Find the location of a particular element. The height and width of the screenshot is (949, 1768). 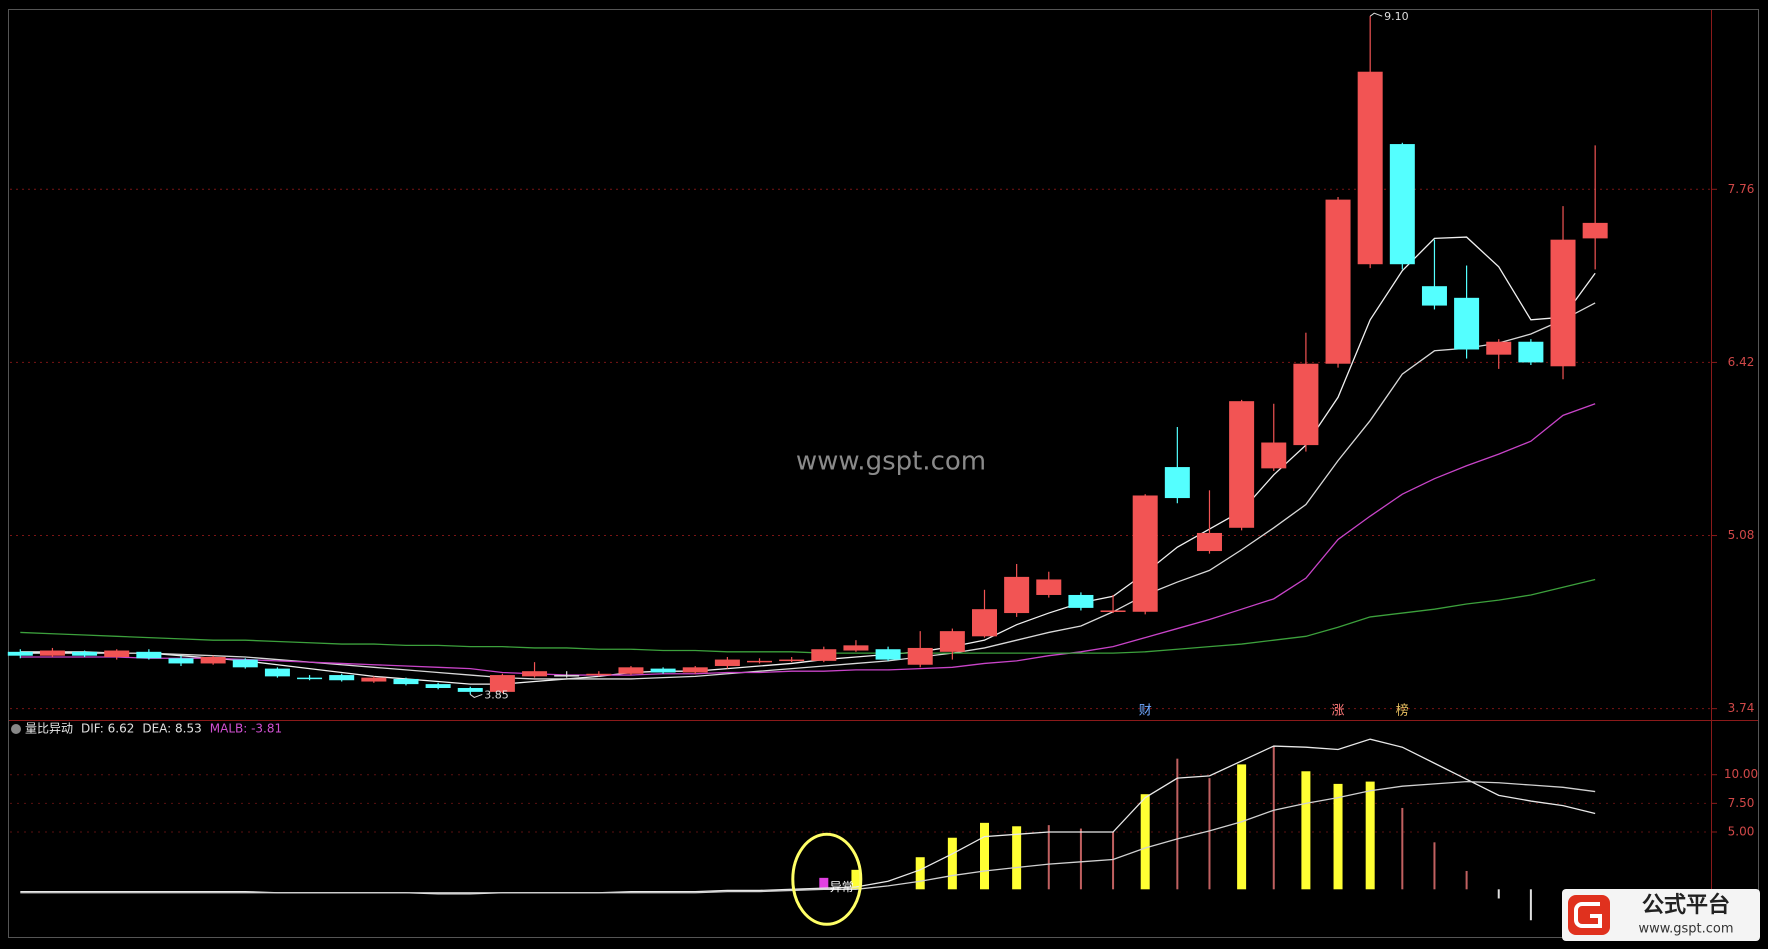

indicator-readout: MALB: -3.81 is located at coordinates (246, 729).